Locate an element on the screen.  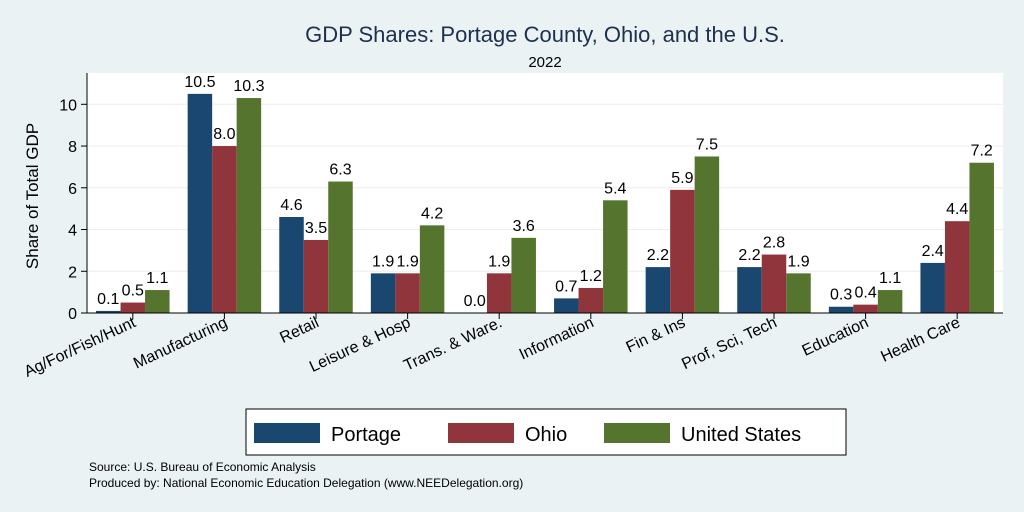
category-label: Manufacturing is located at coordinates (180, 343).